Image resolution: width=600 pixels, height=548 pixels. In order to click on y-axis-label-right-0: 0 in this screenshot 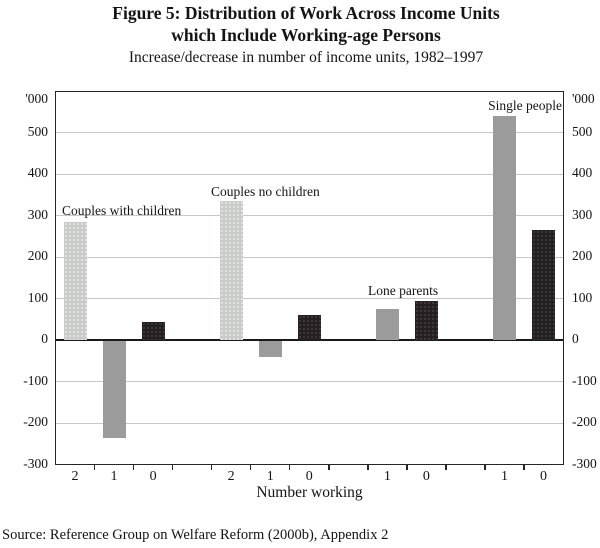, I will do `click(575, 339)`.